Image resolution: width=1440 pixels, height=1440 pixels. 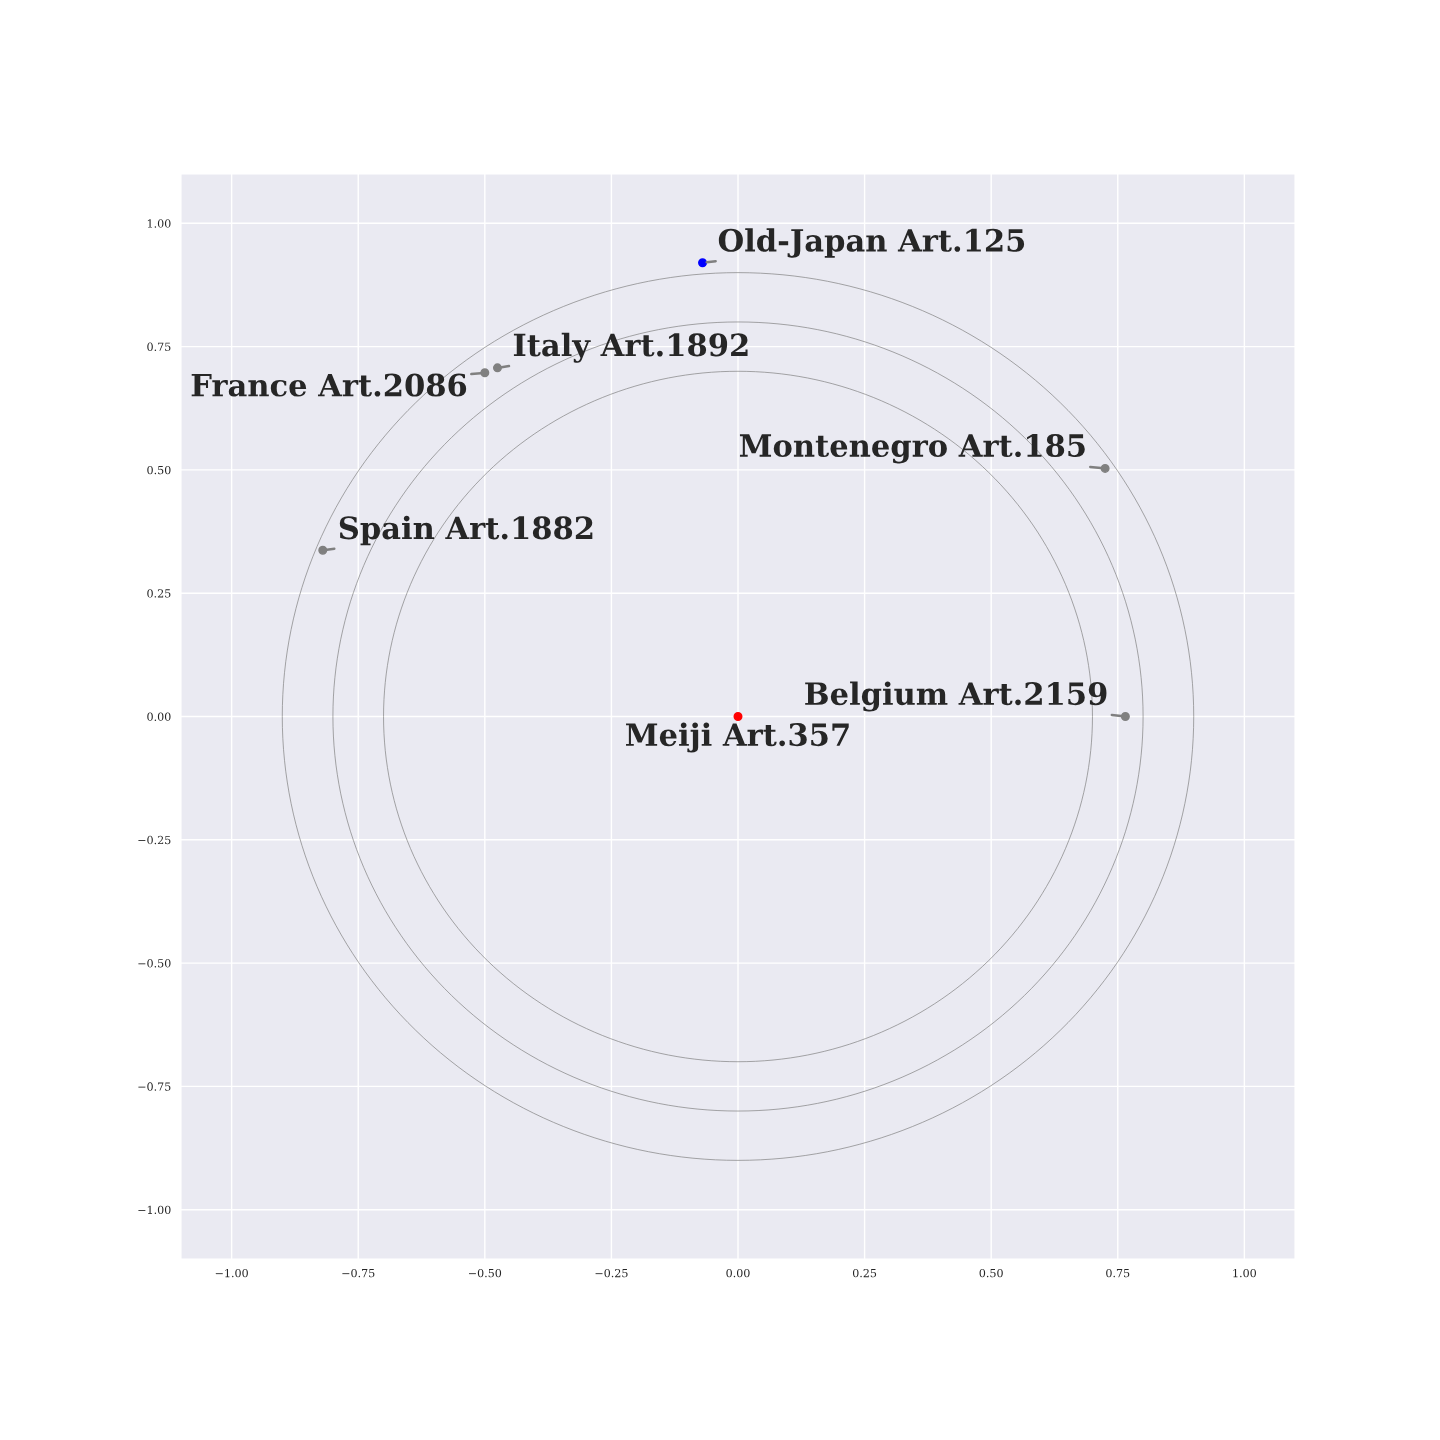 I want to click on x-tick-label: 0.50, so click(x=991, y=1273).